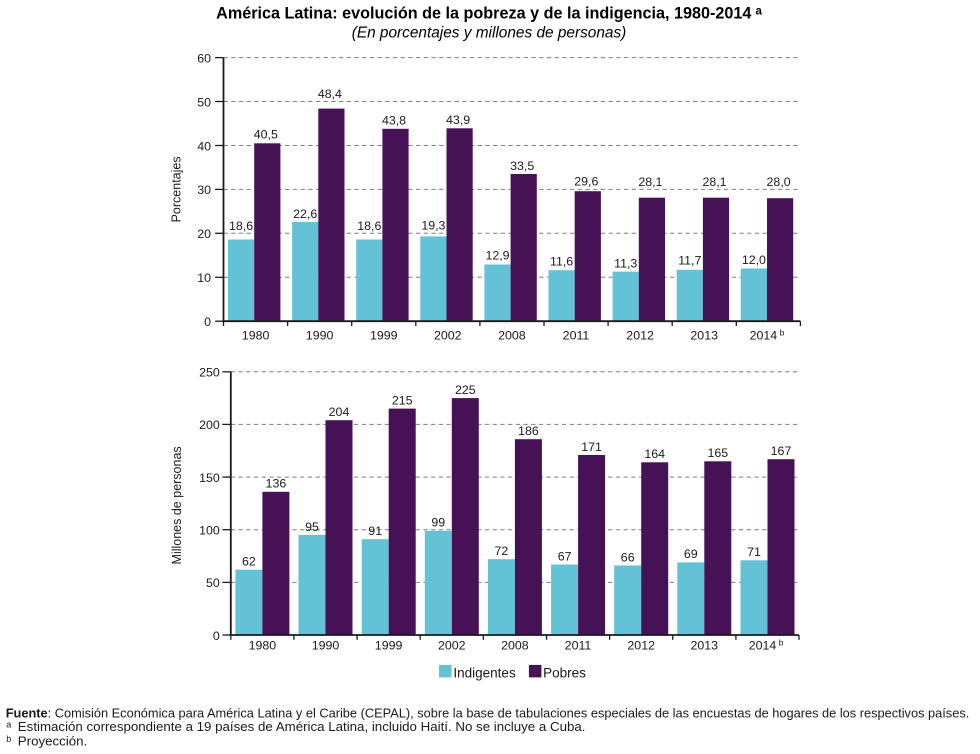 This screenshot has height=754, width=980. What do you see at coordinates (209, 478) in the screenshot?
I see `svg-text: 150` at bounding box center [209, 478].